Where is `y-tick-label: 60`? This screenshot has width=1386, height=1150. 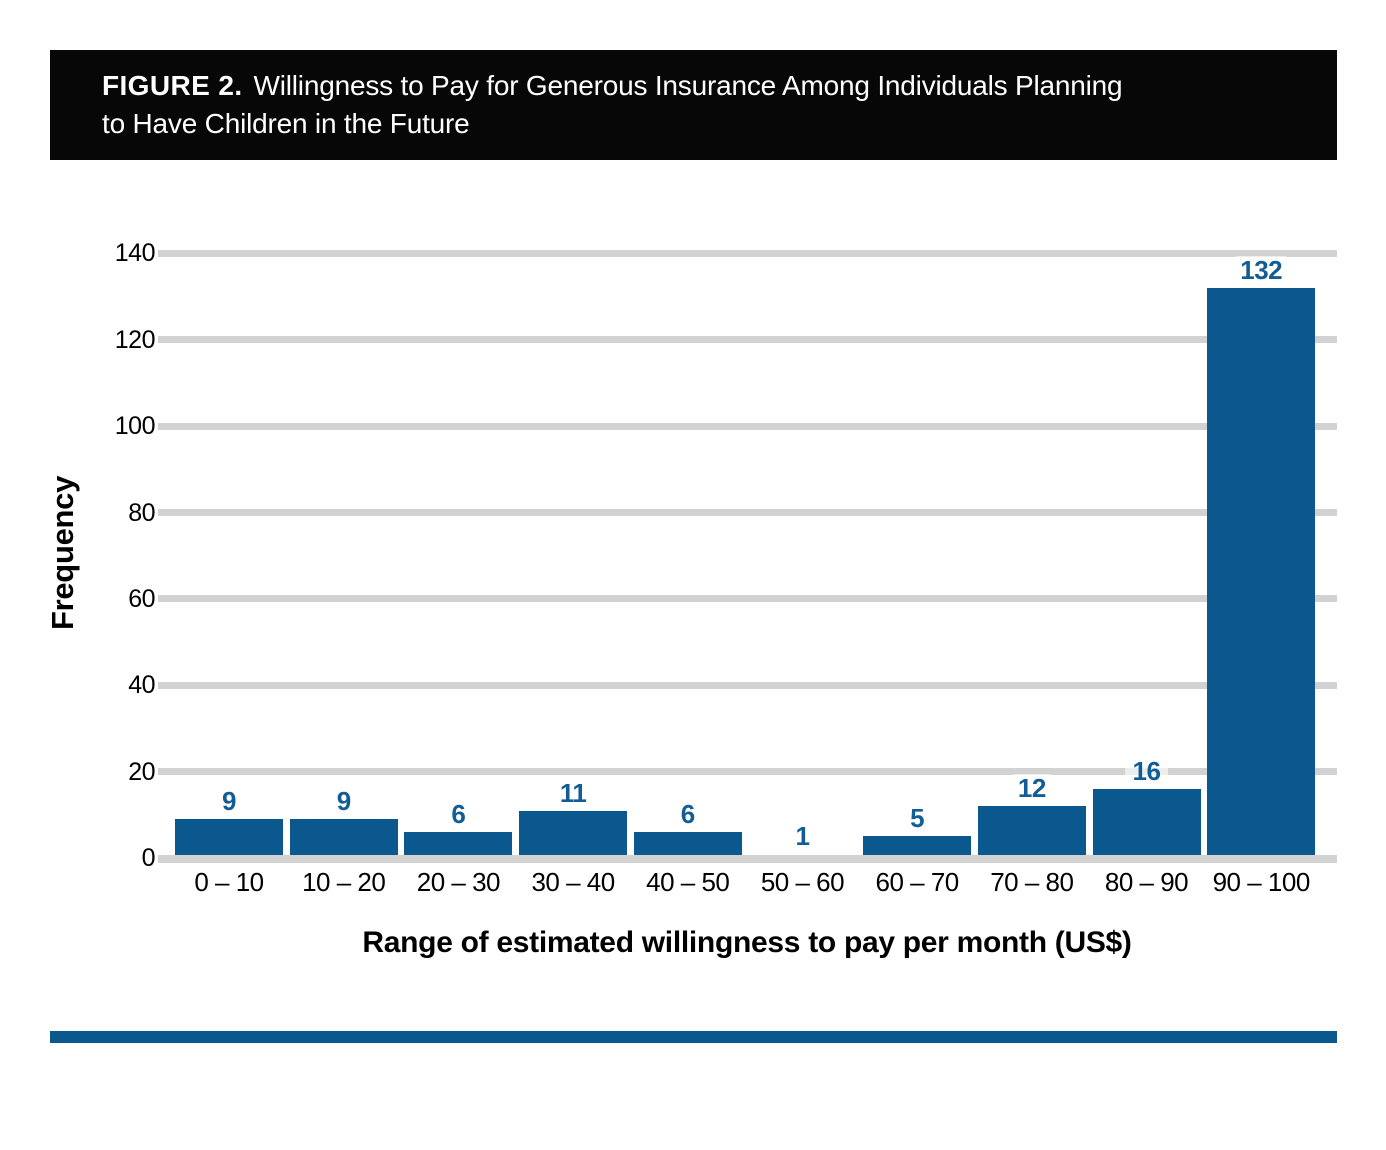 y-tick-label: 60 is located at coordinates (141, 598).